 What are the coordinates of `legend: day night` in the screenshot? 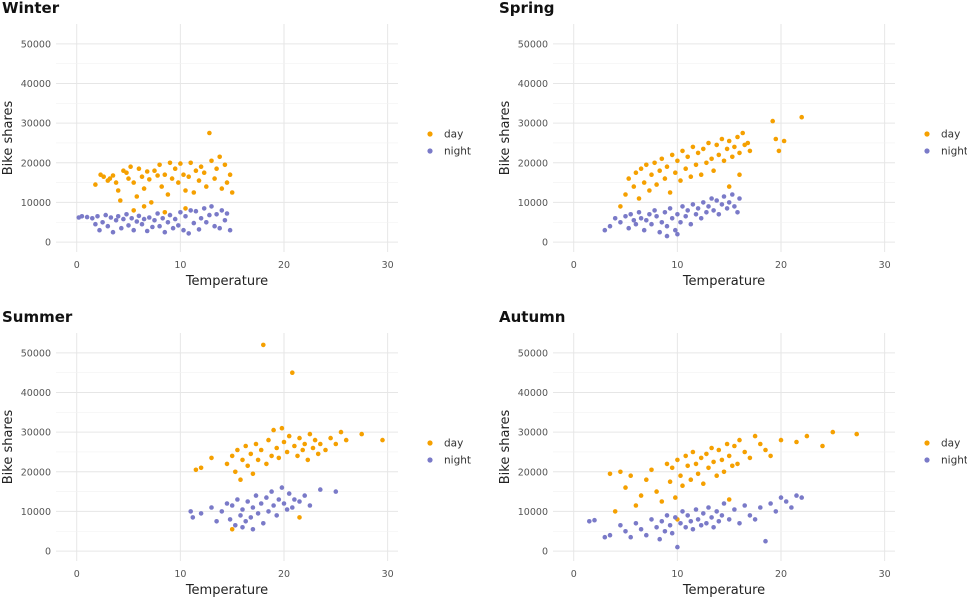 It's located at (945, 143).